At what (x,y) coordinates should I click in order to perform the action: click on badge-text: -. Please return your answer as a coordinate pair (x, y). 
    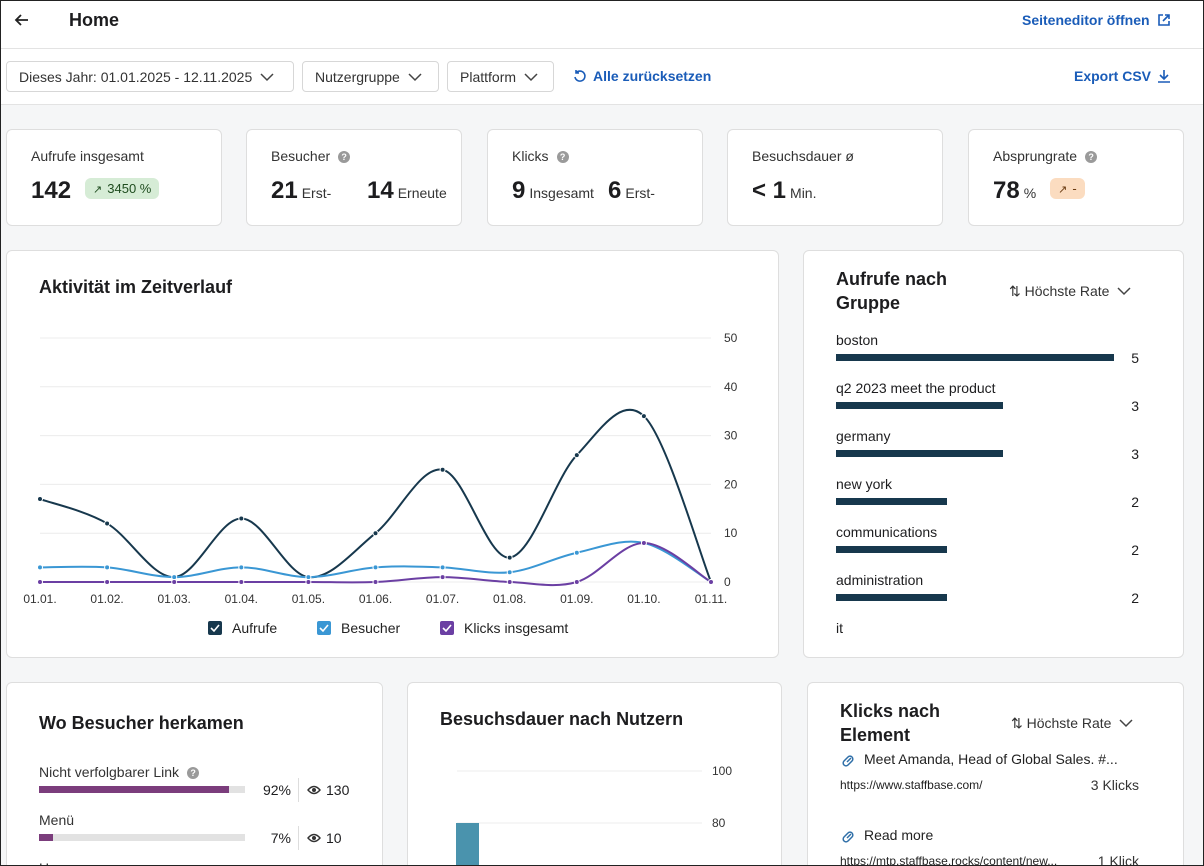
    Looking at the image, I should click on (1074, 188).